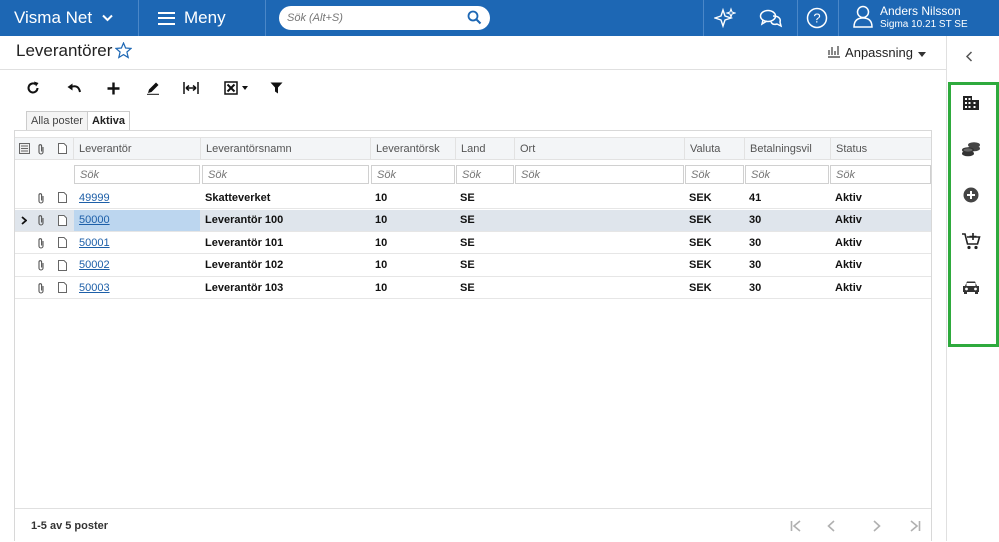 The height and width of the screenshot is (542, 999). I want to click on menu-label: Meny, so click(205, 17).